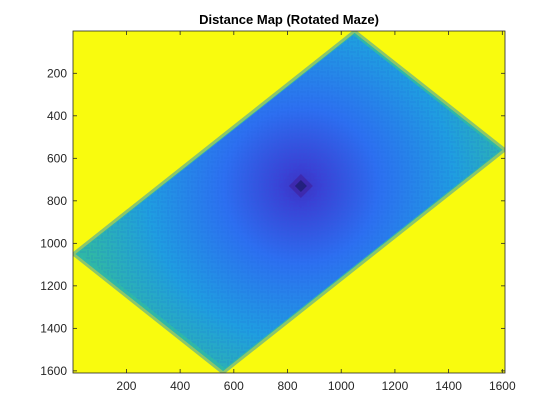 Image resolution: width=560 pixels, height=420 pixels. Describe the element at coordinates (289, 19) in the screenshot. I see `chart-title: Distance Map (Rotated Maze)` at that location.